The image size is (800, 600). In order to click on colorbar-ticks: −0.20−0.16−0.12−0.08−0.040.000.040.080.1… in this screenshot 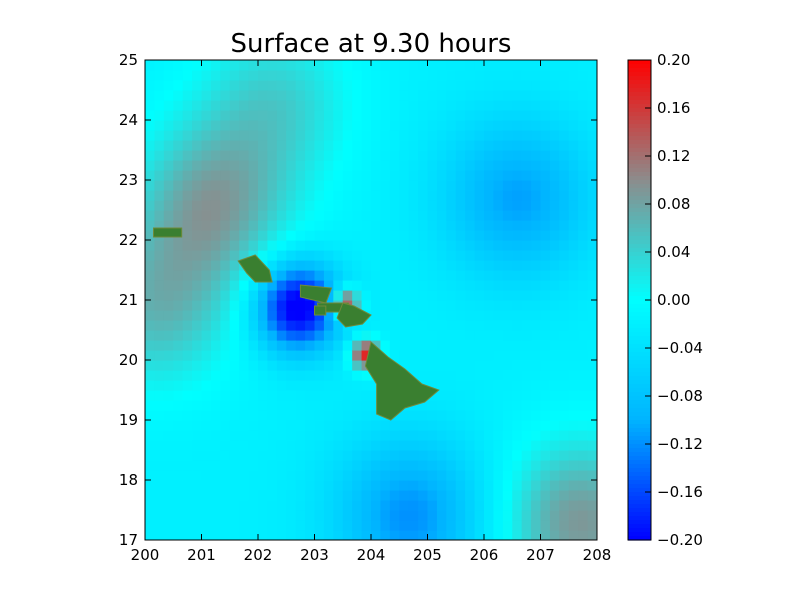, I will do `click(674, 300)`.